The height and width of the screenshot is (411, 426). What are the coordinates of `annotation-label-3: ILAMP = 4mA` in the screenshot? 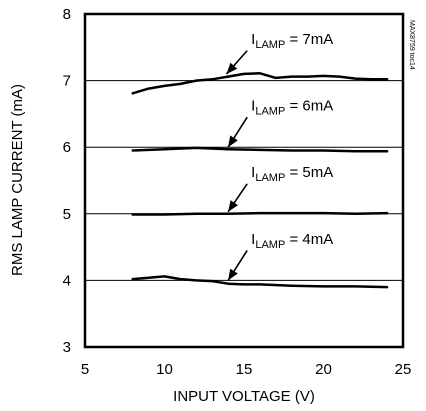 It's located at (292, 241).